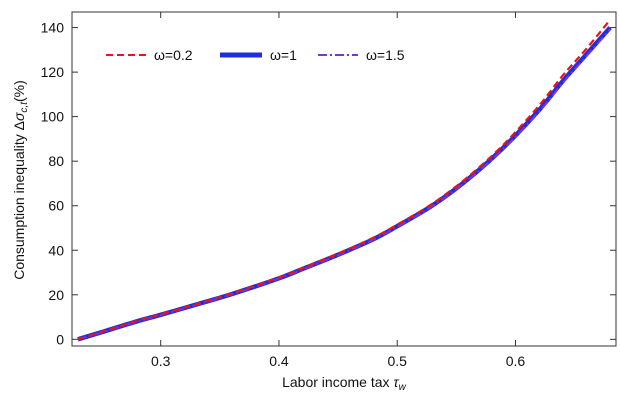 Image resolution: width=620 pixels, height=396 pixels. Describe the element at coordinates (385, 55) in the screenshot. I see `legend-label-omega-1.5: ω=1.5` at that location.